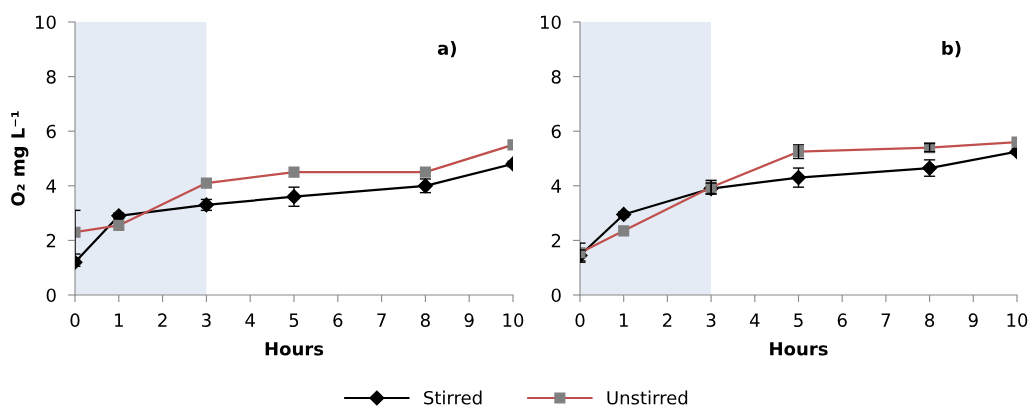 Image resolution: width=1034 pixels, height=416 pixels. Describe the element at coordinates (446, 49) in the screenshot. I see `annotation: a)` at that location.